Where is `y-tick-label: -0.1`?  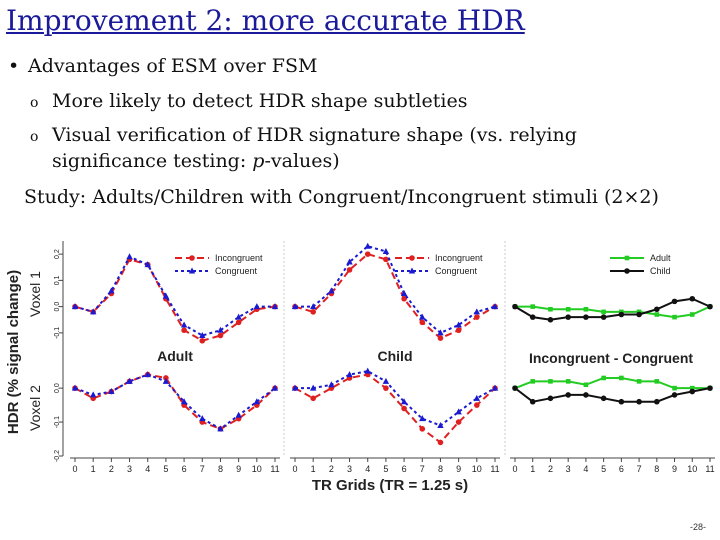
y-tick-label: -0.1 is located at coordinates (57, 422).